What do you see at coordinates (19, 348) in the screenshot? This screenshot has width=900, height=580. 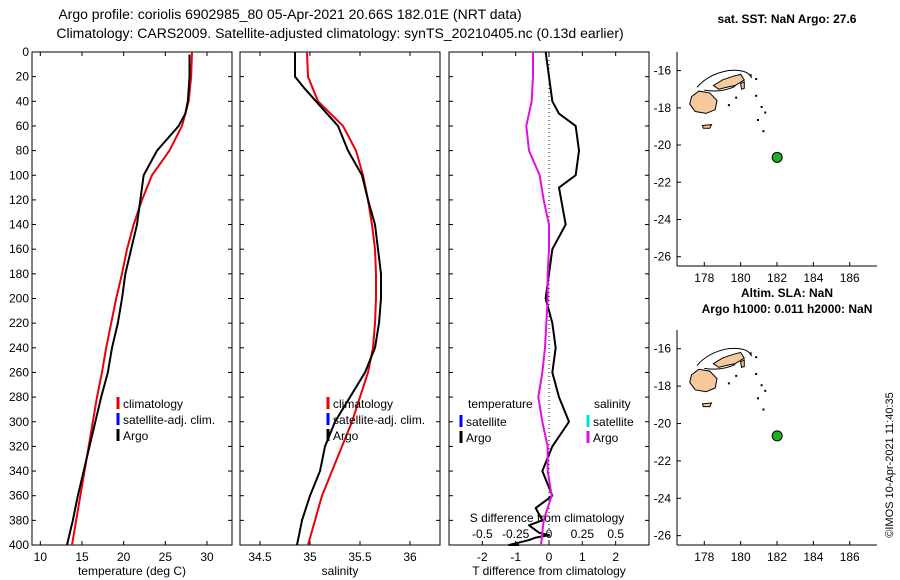 I see `depth-tick-label: 240` at bounding box center [19, 348].